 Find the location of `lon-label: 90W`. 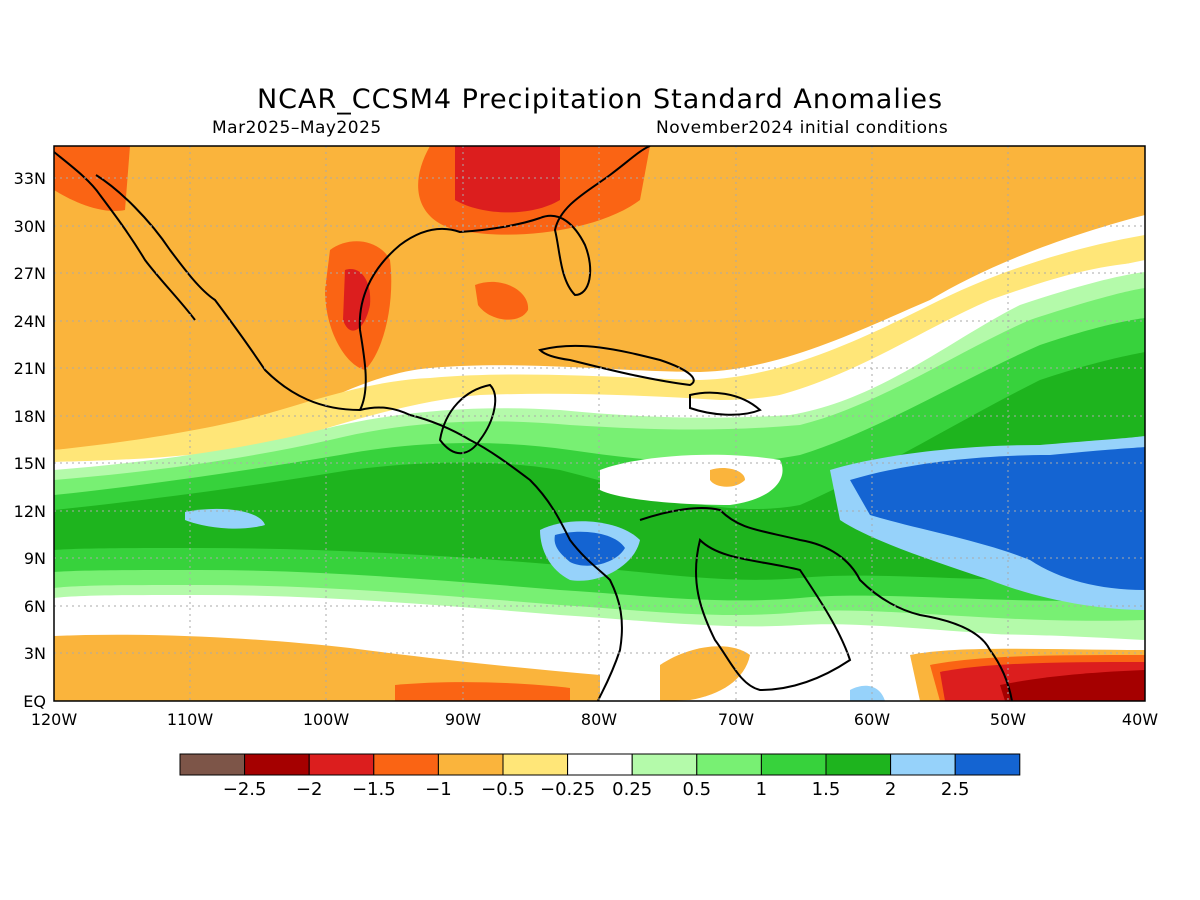

lon-label: 90W is located at coordinates (463, 719).